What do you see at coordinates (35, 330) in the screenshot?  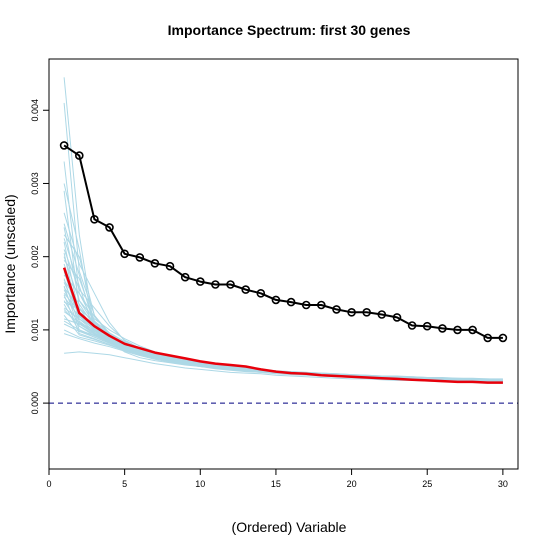 I see `y-tick-label-1: 0.001` at bounding box center [35, 330].